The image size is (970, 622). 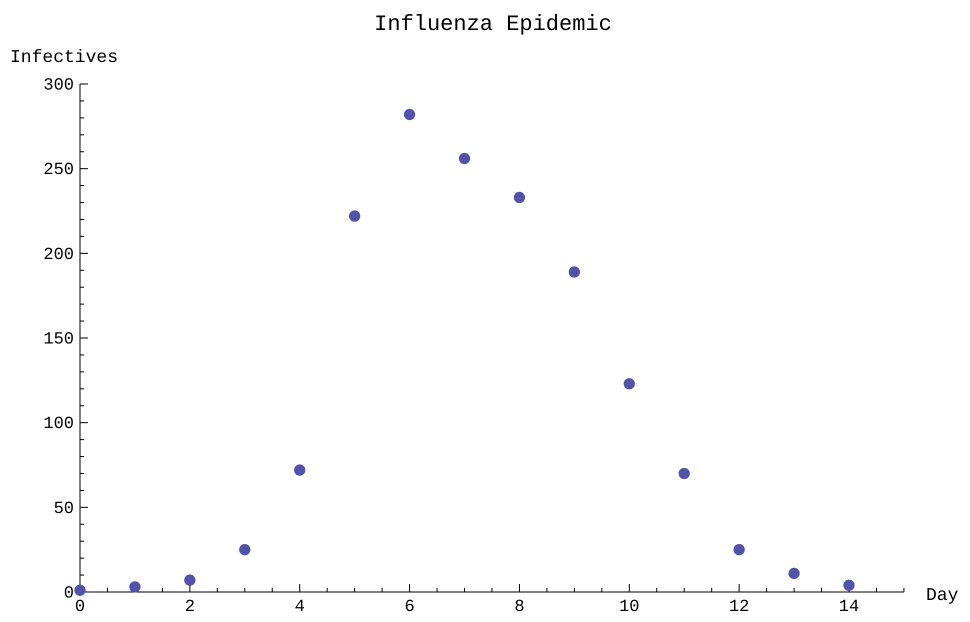 What do you see at coordinates (299, 607) in the screenshot?
I see `x-tick-label: 4` at bounding box center [299, 607].